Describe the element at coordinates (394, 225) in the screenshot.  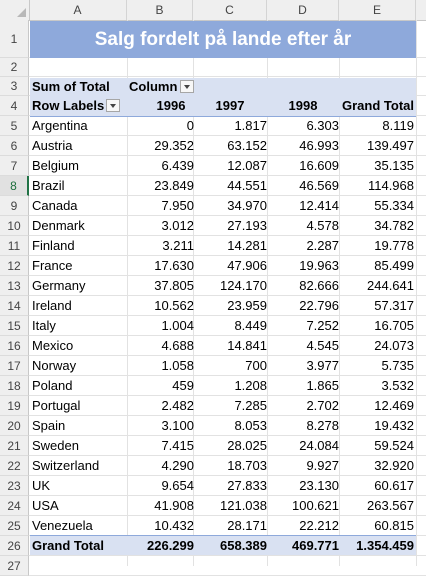
I see `row-grand-total: 34.782` at that location.